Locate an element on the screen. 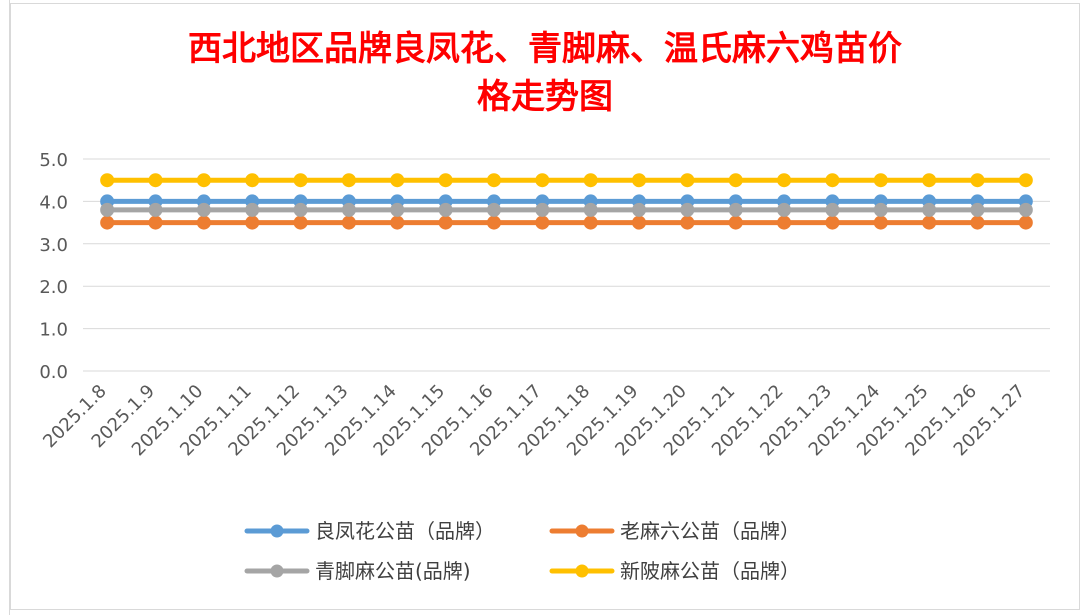 The image size is (1087, 615). legend-label: 青脚麻公苗(品牌) is located at coordinates (393, 571).